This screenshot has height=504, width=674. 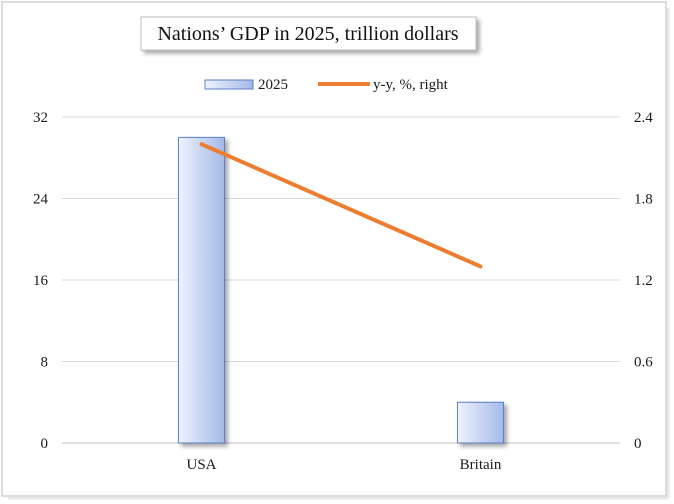 What do you see at coordinates (343, 465) in the screenshot?
I see `category-labels: USA Britain` at bounding box center [343, 465].